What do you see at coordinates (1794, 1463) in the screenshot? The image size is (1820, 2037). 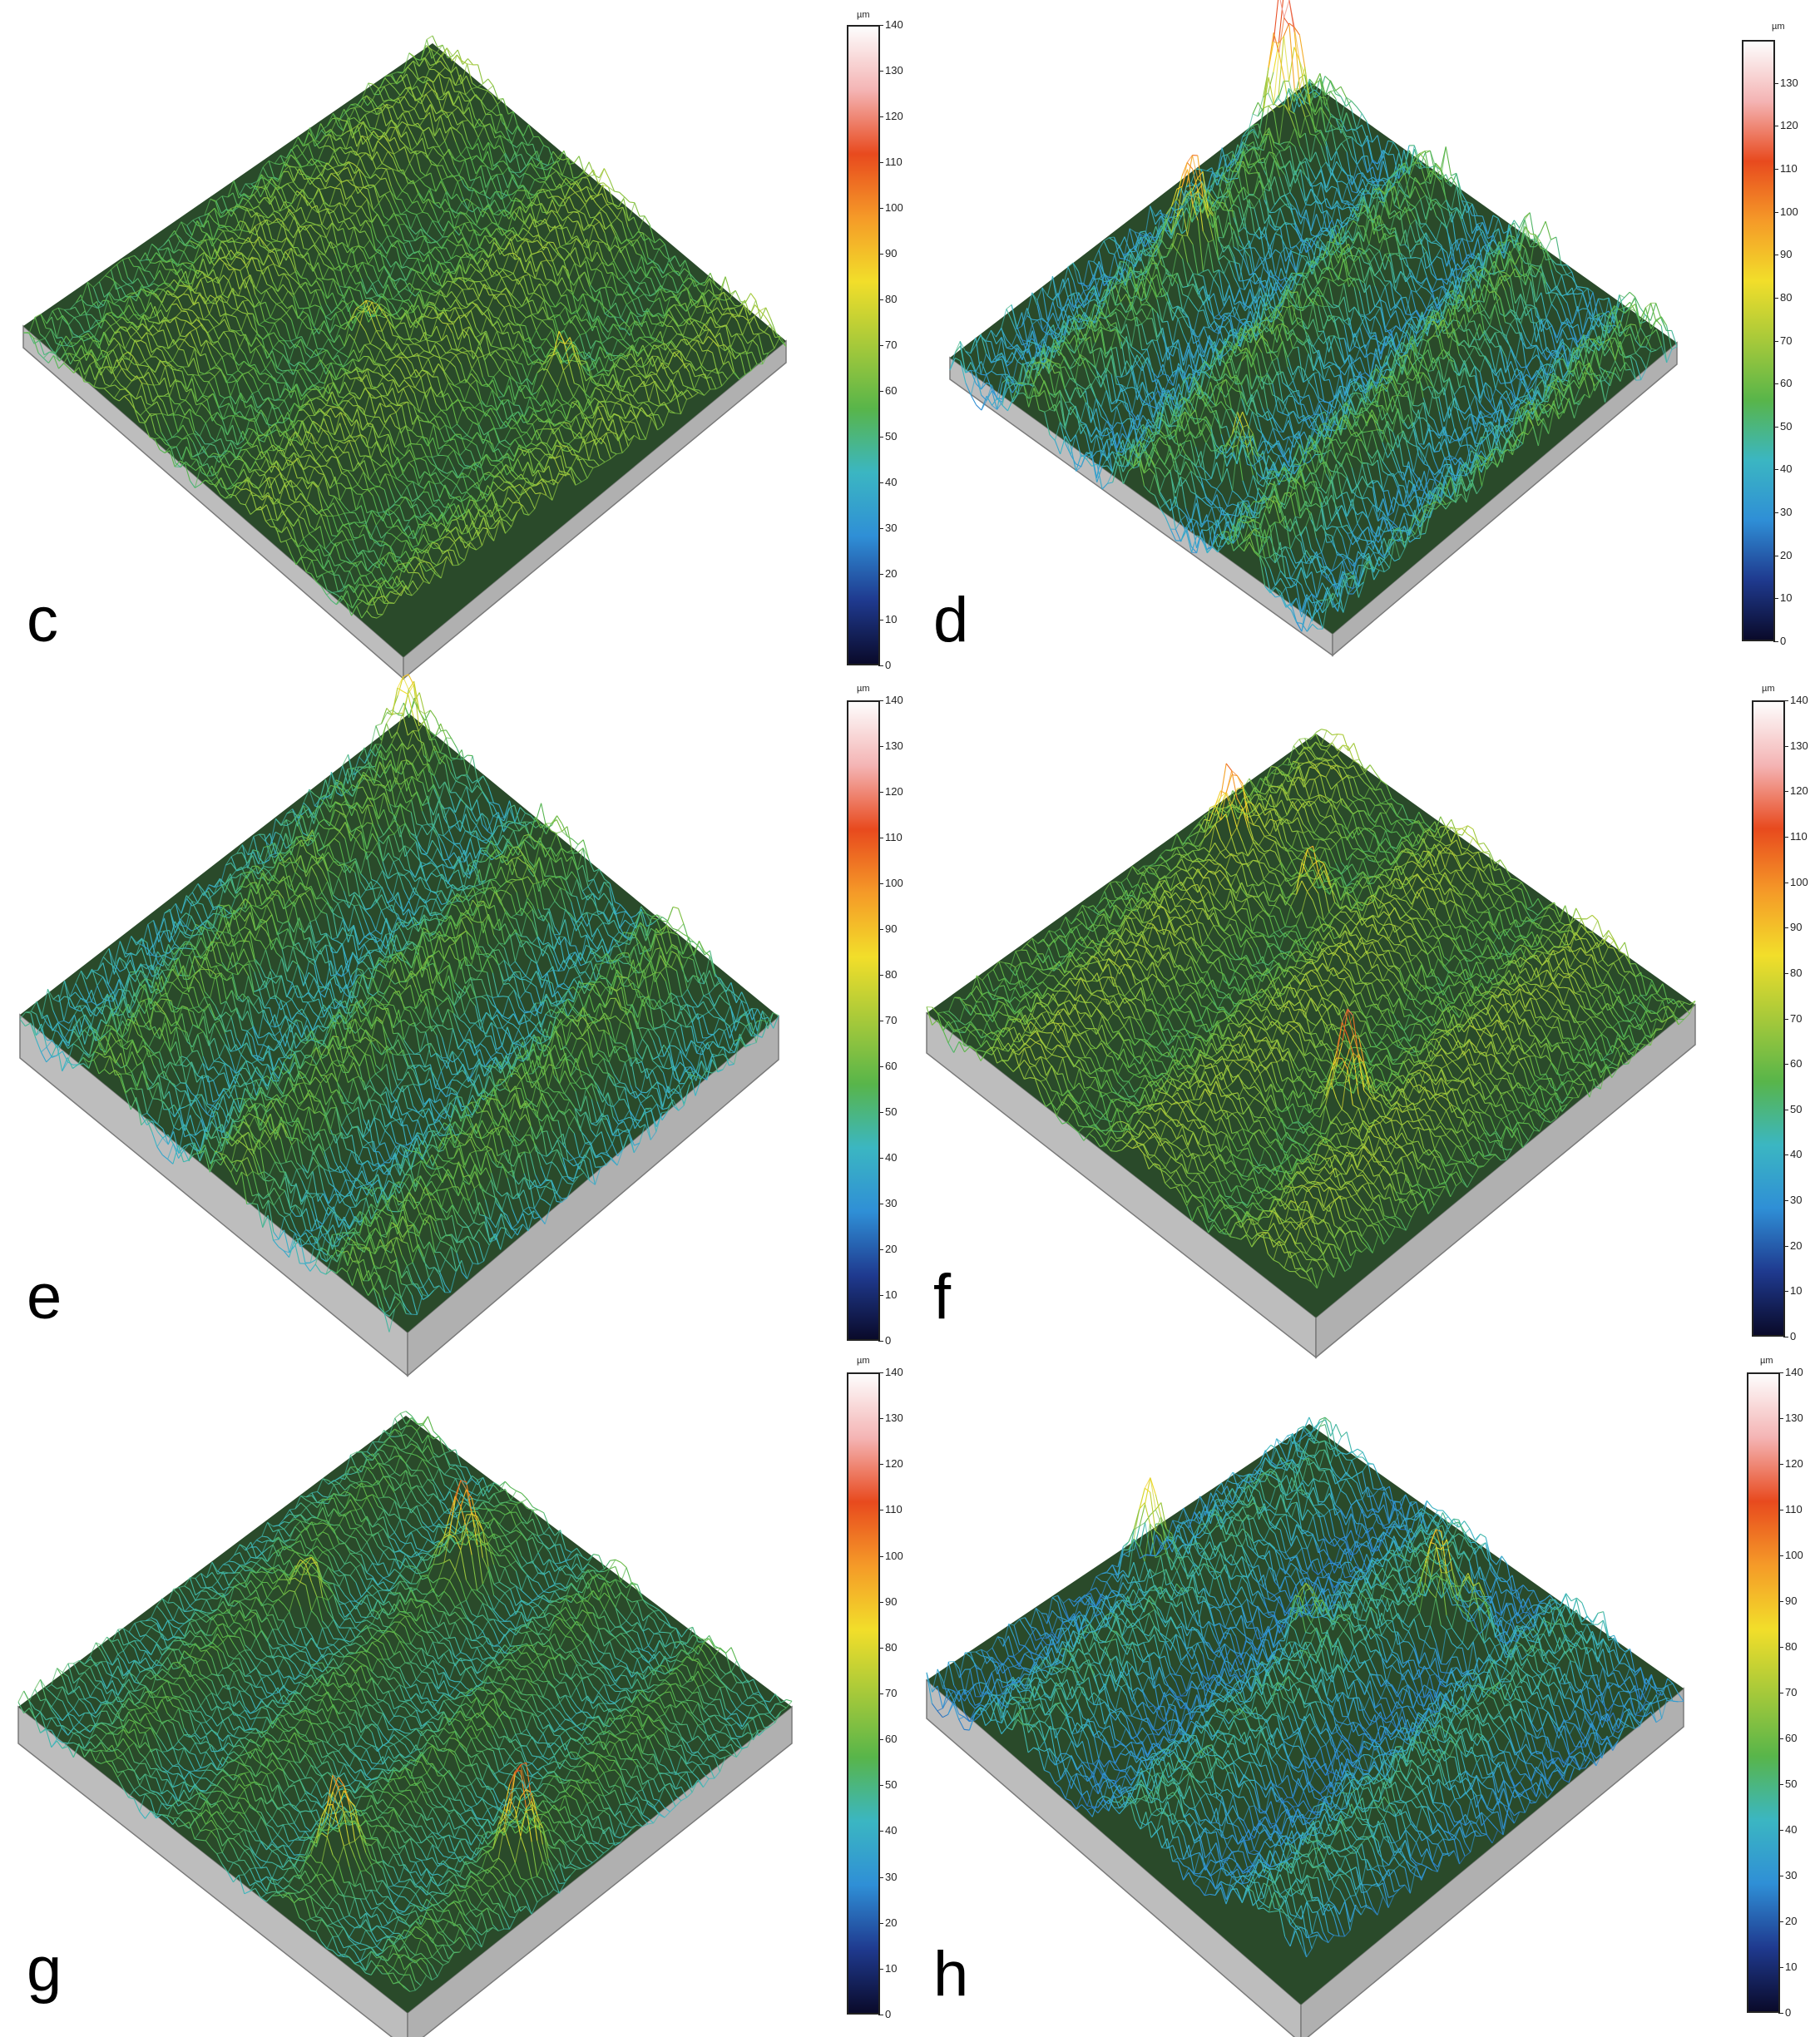 I see `colorbar-tick-label: 120` at bounding box center [1794, 1463].